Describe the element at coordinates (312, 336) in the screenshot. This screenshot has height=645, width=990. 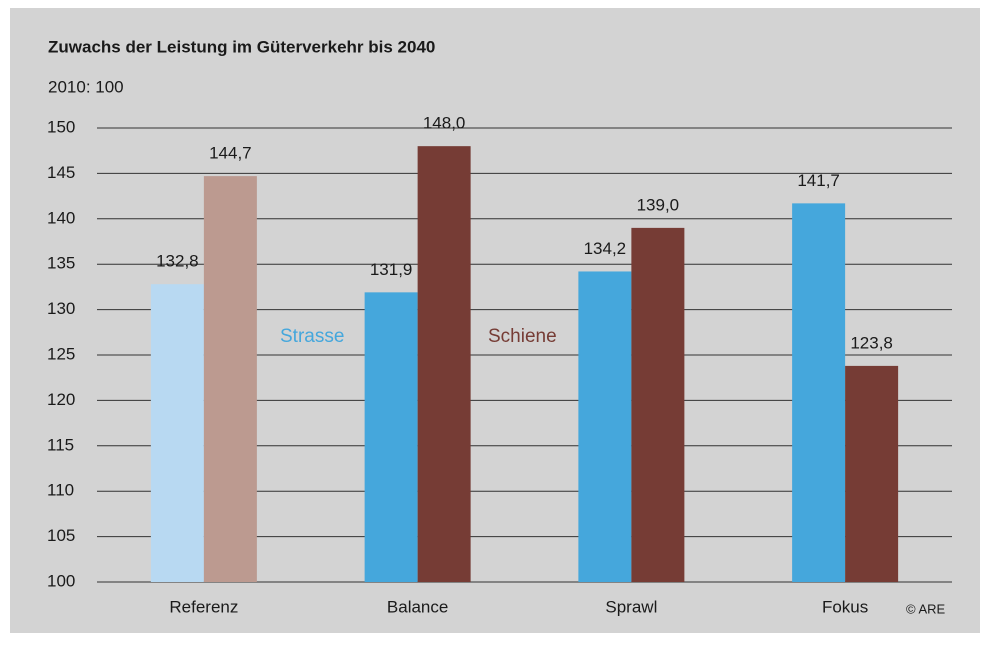
I see `legend-label: Strasse` at that location.